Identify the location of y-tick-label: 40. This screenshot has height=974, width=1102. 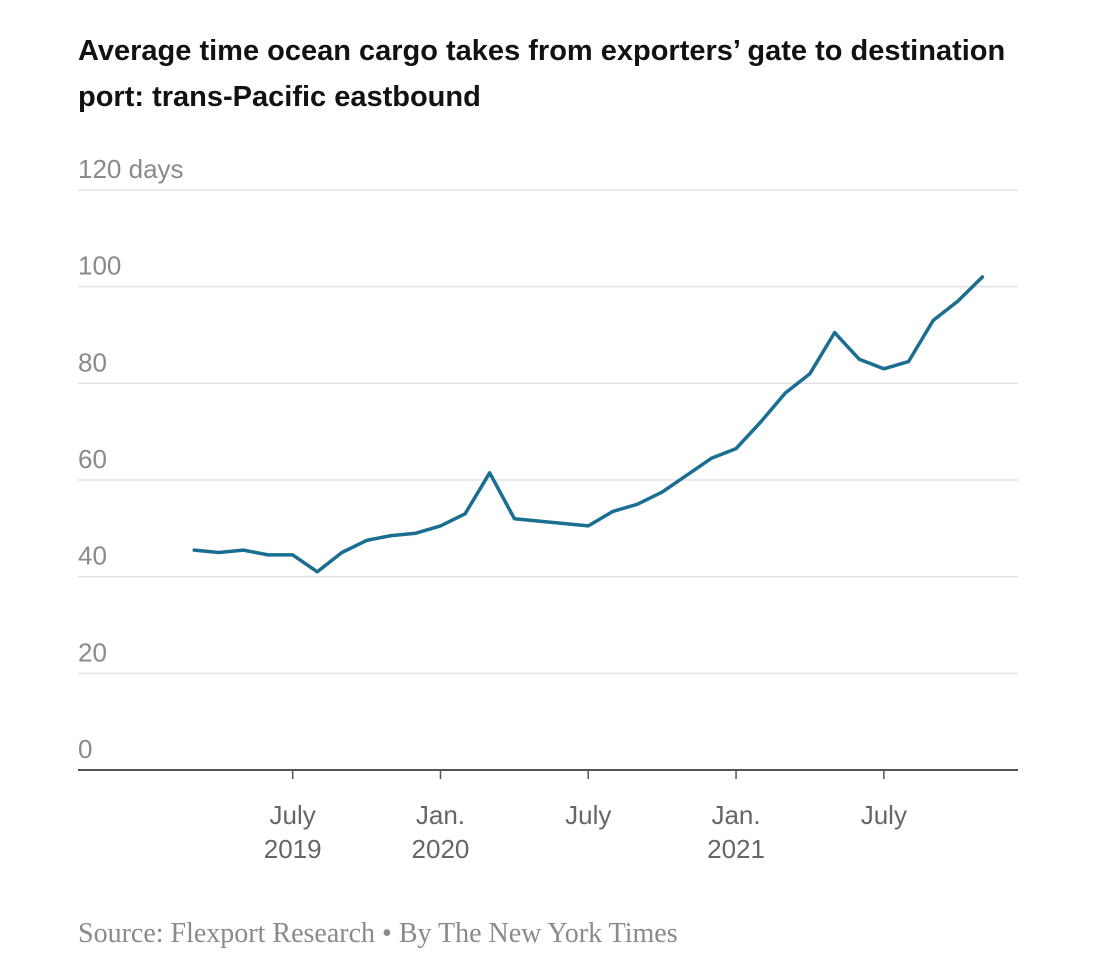
(92, 556).